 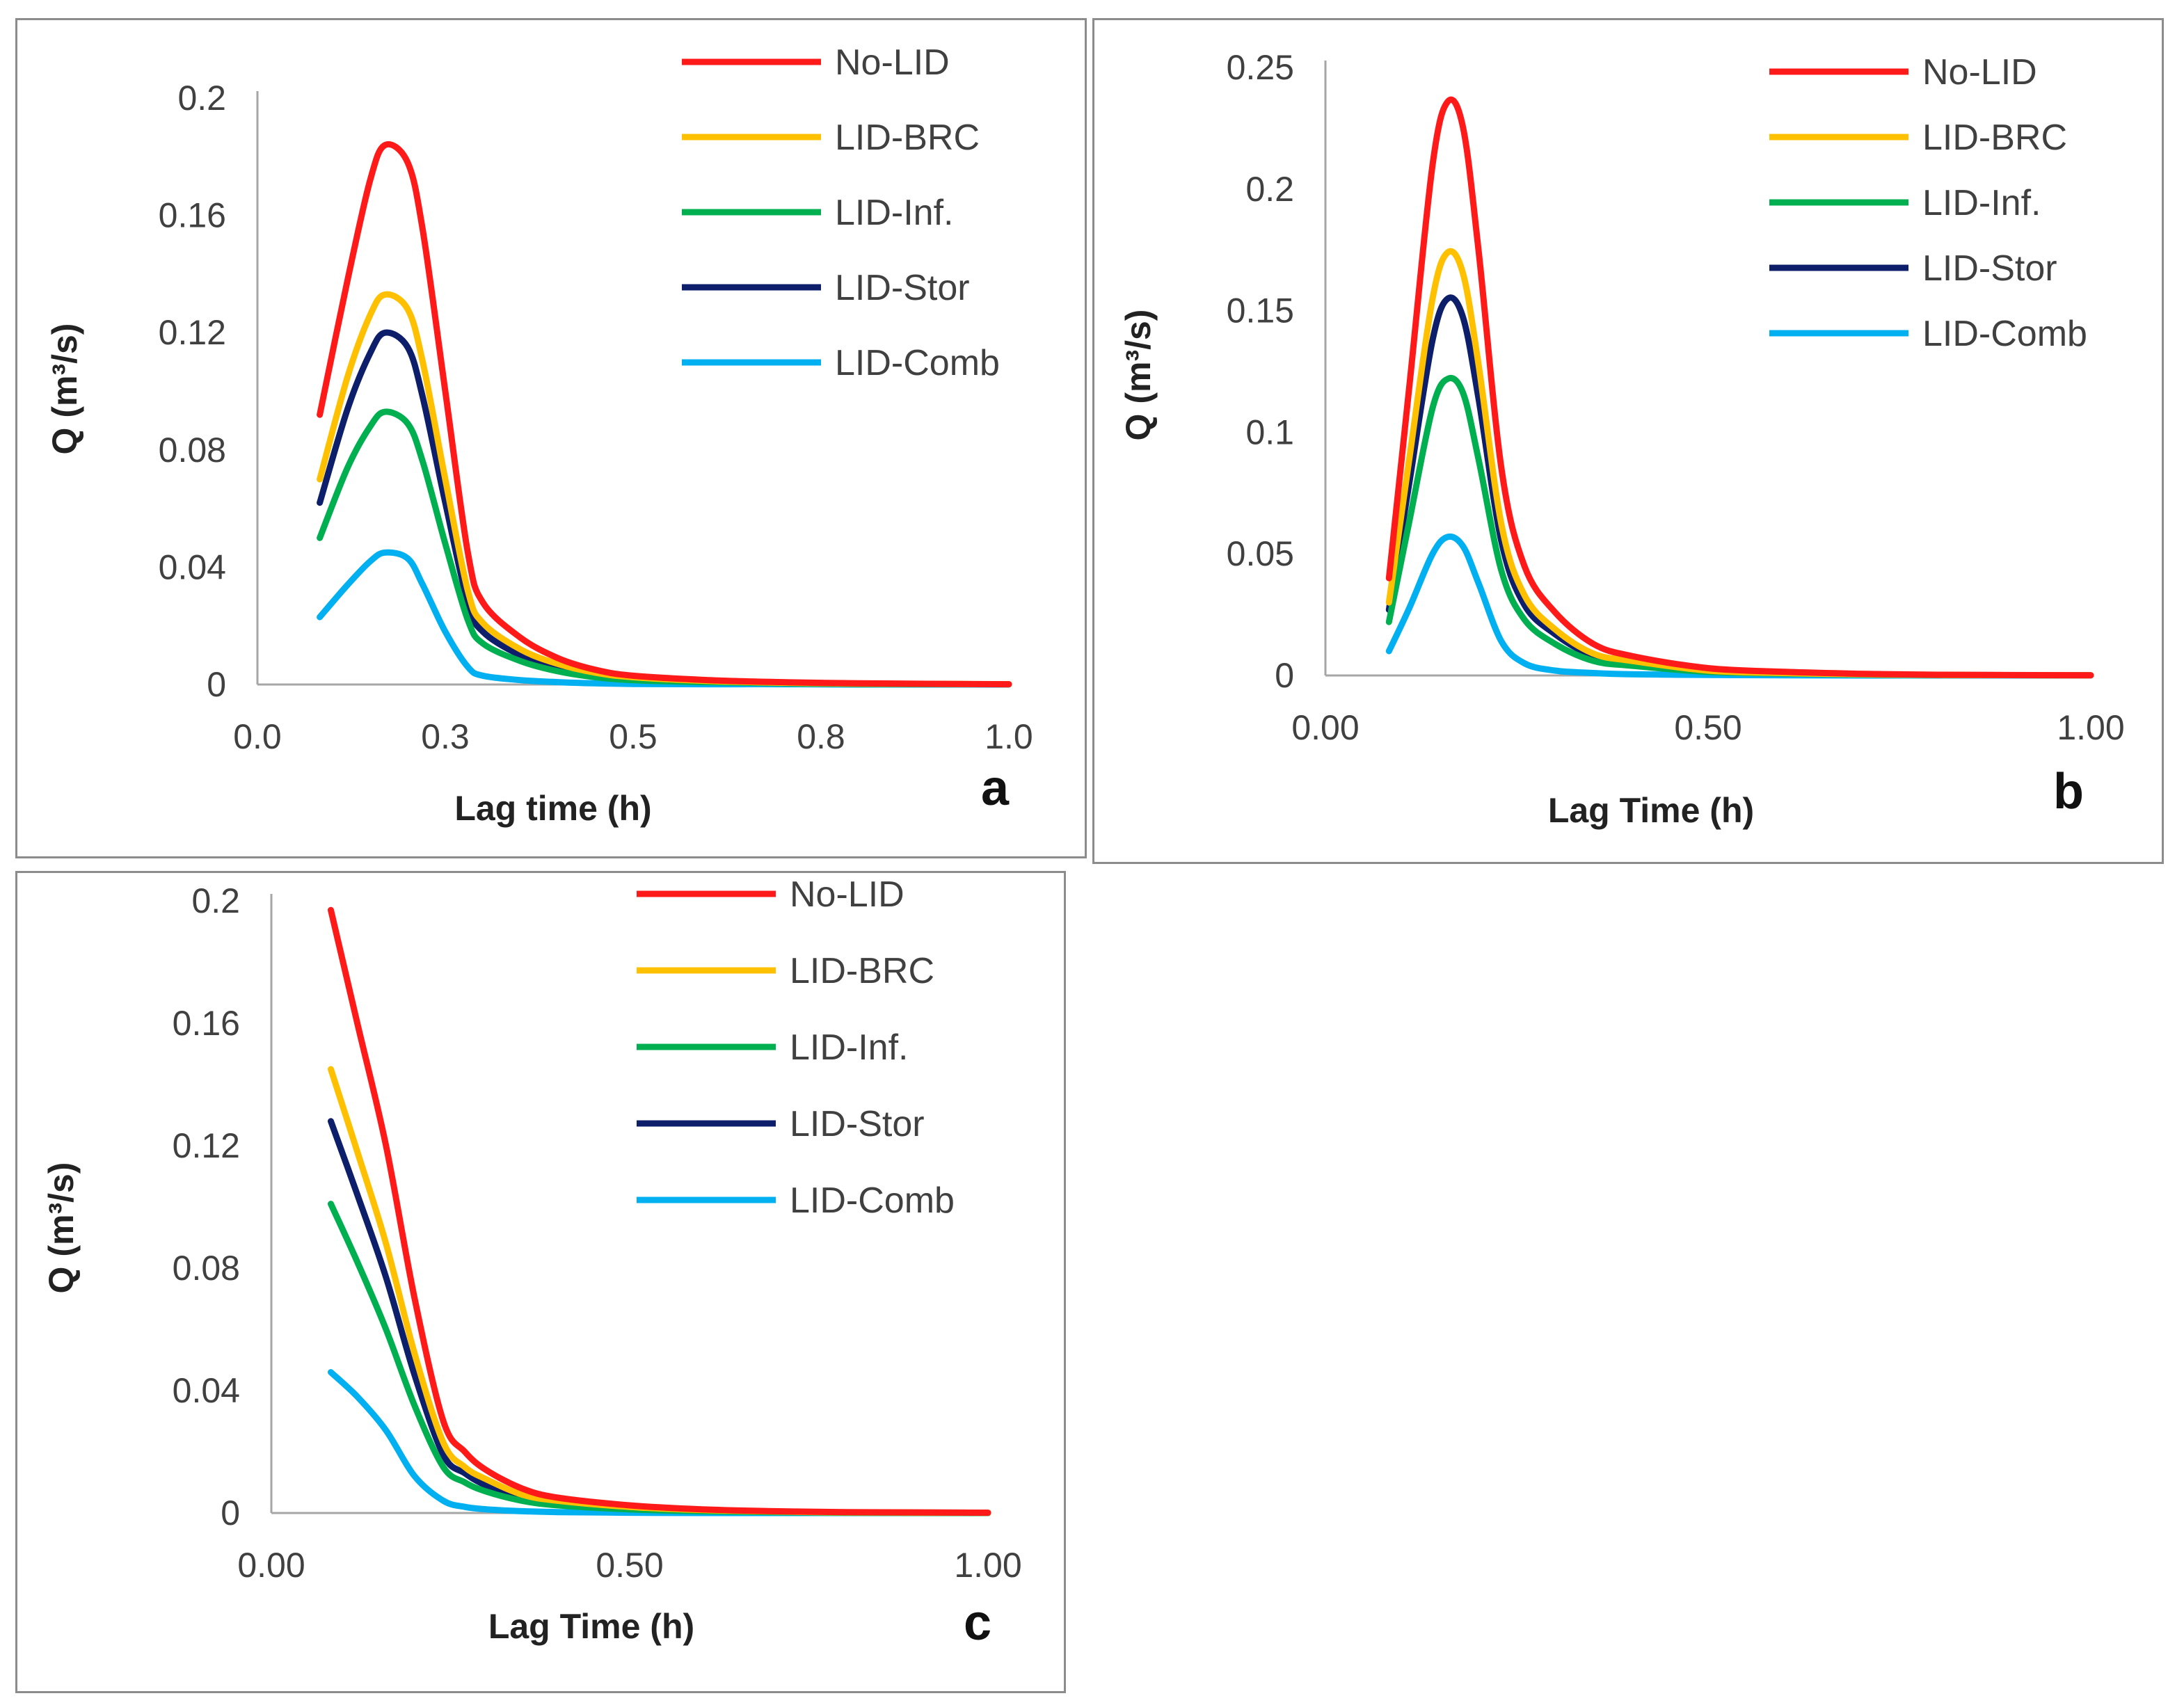 What do you see at coordinates (1980, 72) in the screenshot?
I see `chart-b-legend-label: No-LID` at bounding box center [1980, 72].